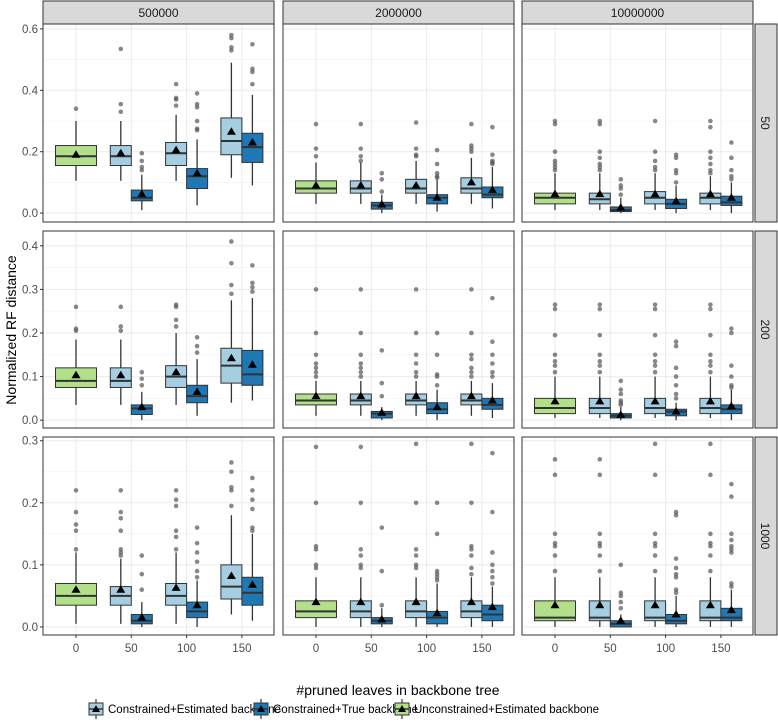 The image size is (778, 724). What do you see at coordinates (665, 649) in the screenshot?
I see `x-tick-label: 100` at bounding box center [665, 649].